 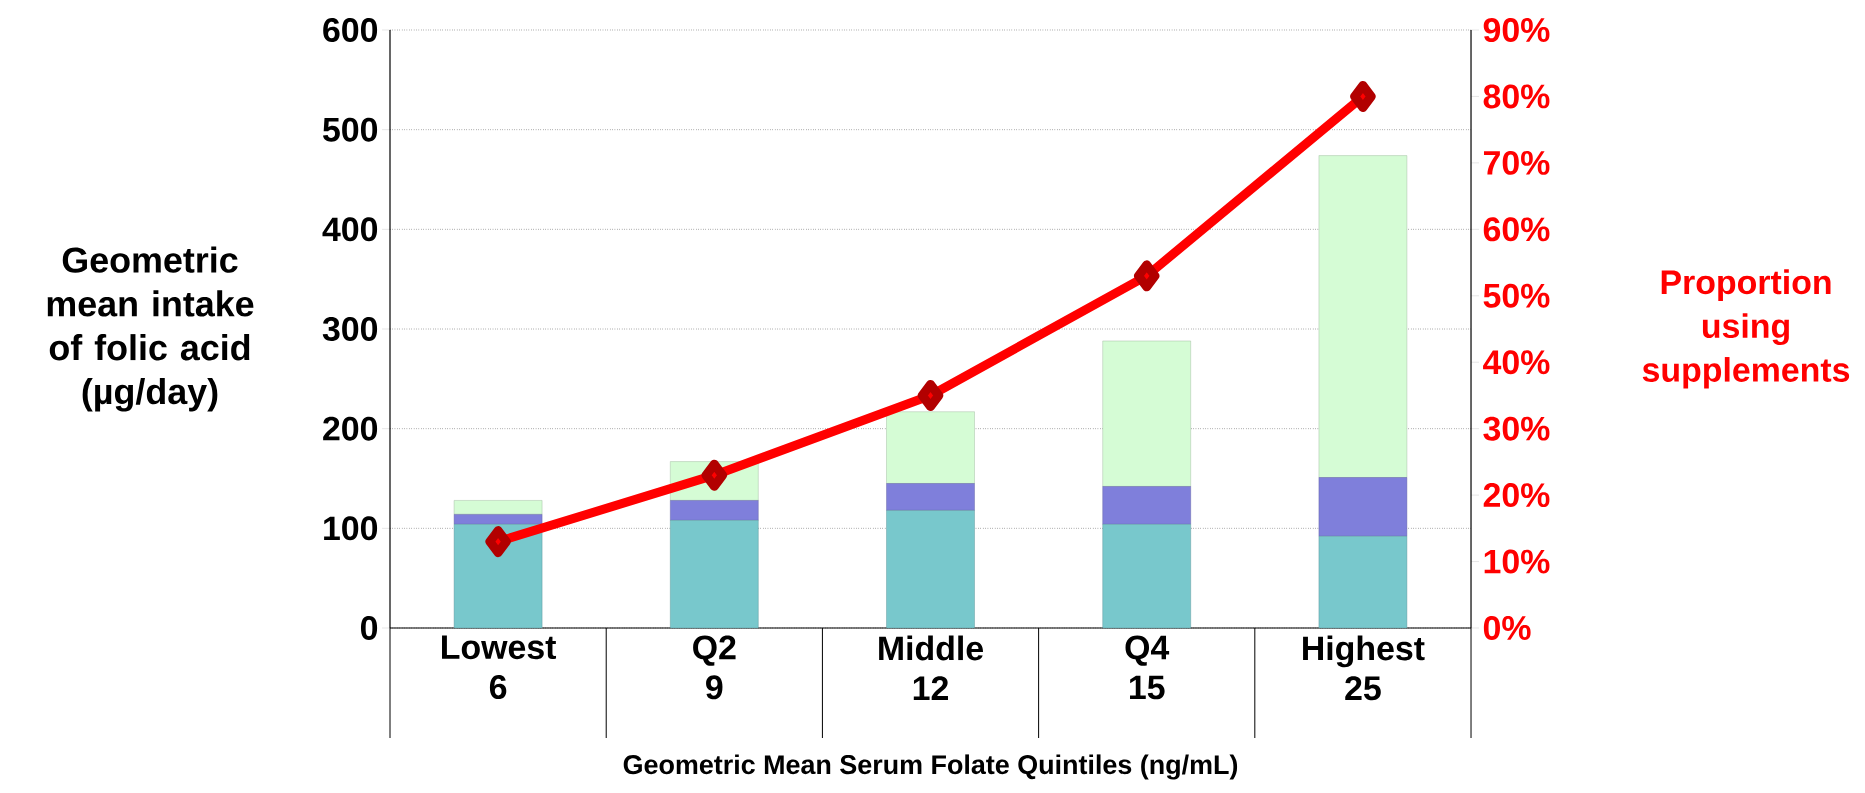 What do you see at coordinates (1364, 668) in the screenshot?
I see `x-tick-label: Highest 25` at bounding box center [1364, 668].